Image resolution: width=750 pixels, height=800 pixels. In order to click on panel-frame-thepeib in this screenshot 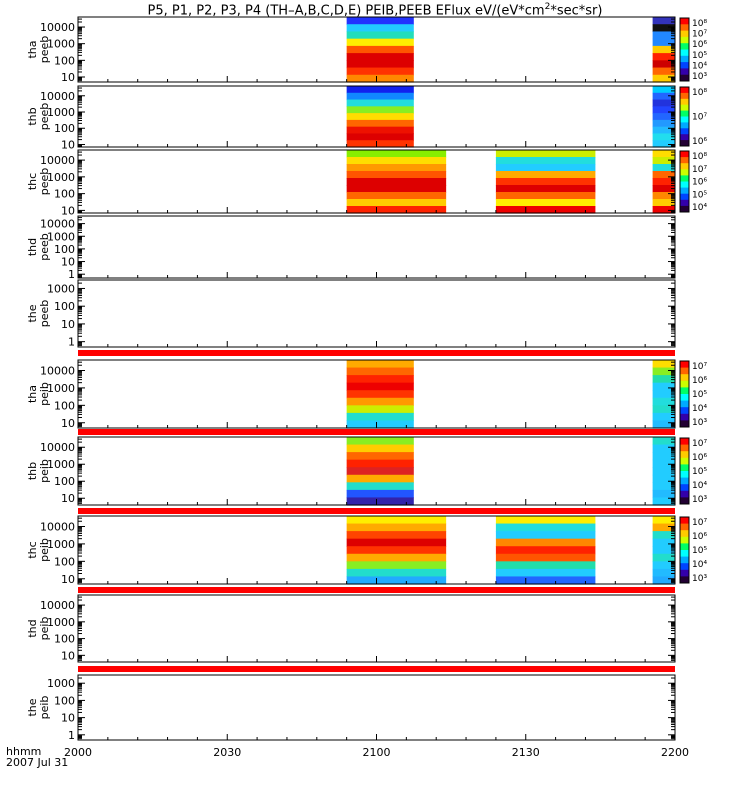, I will do `click(376, 707)`.